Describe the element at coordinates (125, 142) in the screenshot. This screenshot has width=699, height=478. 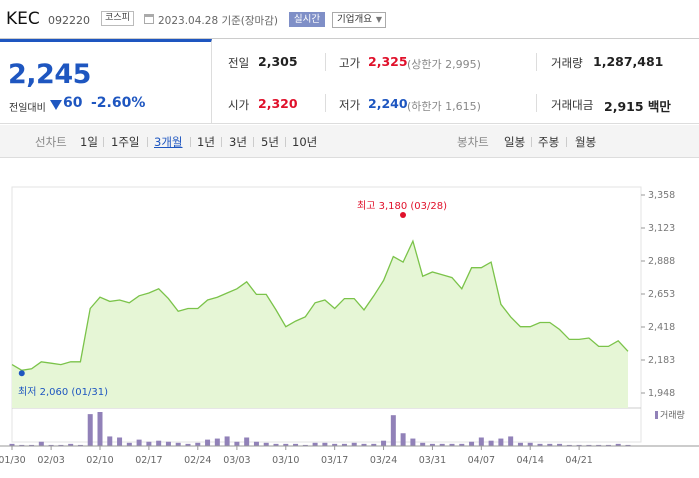
I see `period-1w: 1주일` at that location.